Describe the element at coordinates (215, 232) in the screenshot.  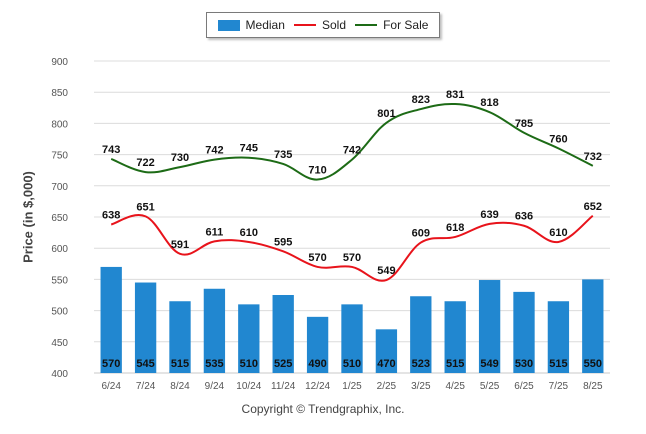
I see `sold-data-label: 611` at that location.